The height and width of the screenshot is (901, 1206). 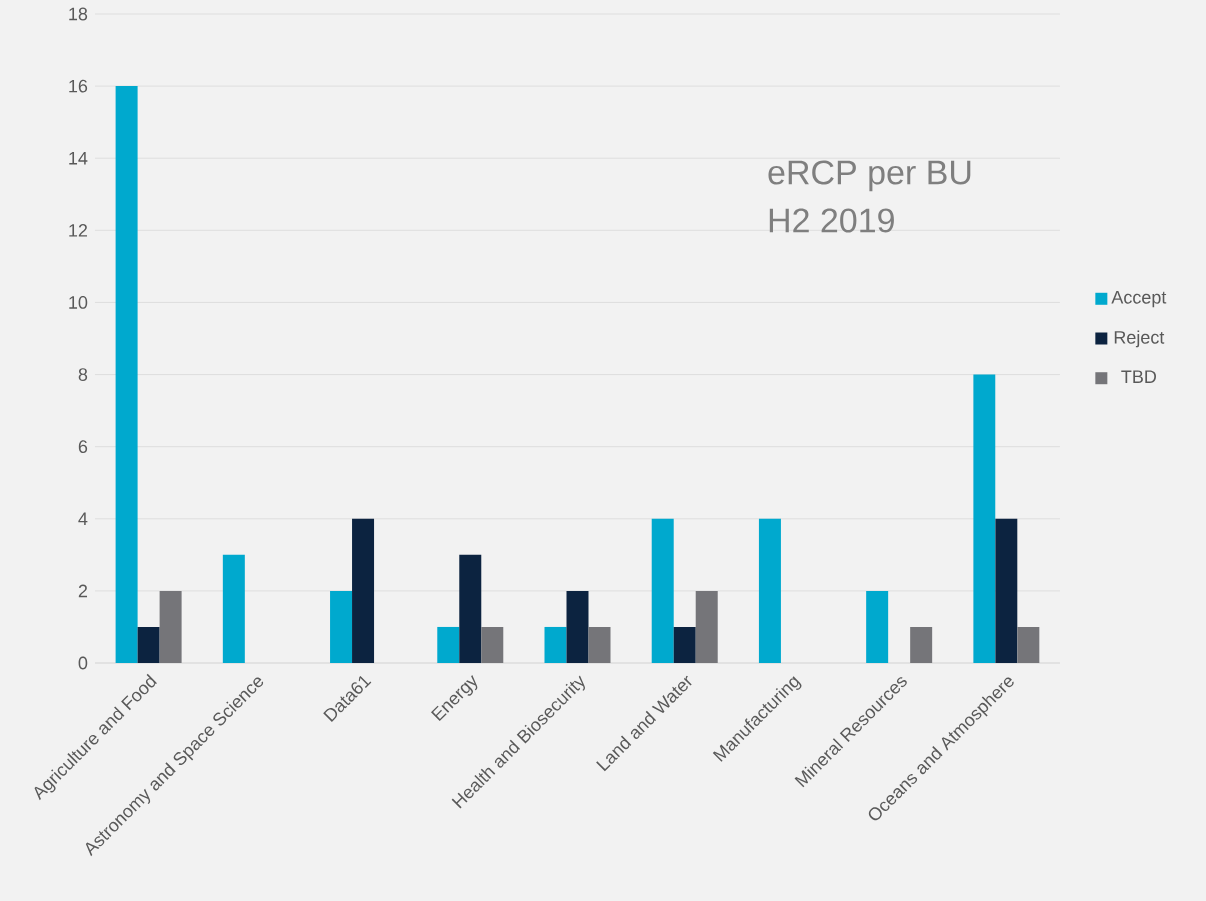 I want to click on y-tick-label: 0, so click(x=83, y=663).